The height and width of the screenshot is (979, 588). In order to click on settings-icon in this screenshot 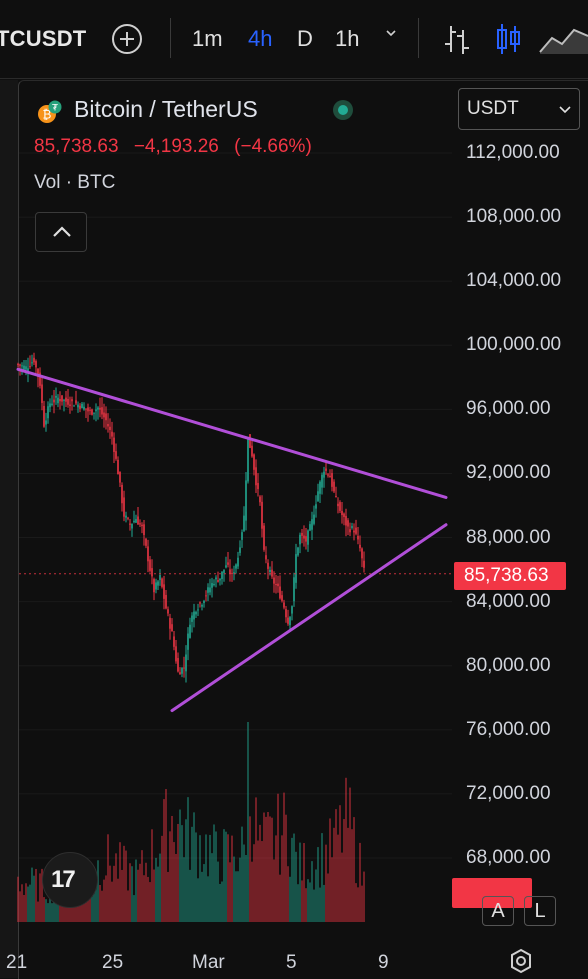, I will do `click(521, 961)`.